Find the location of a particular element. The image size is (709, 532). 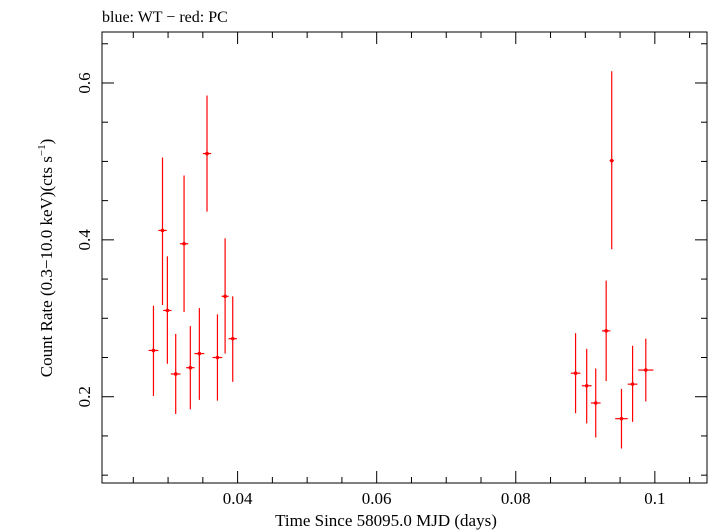

x-tick-label: 0.1 is located at coordinates (654, 498).